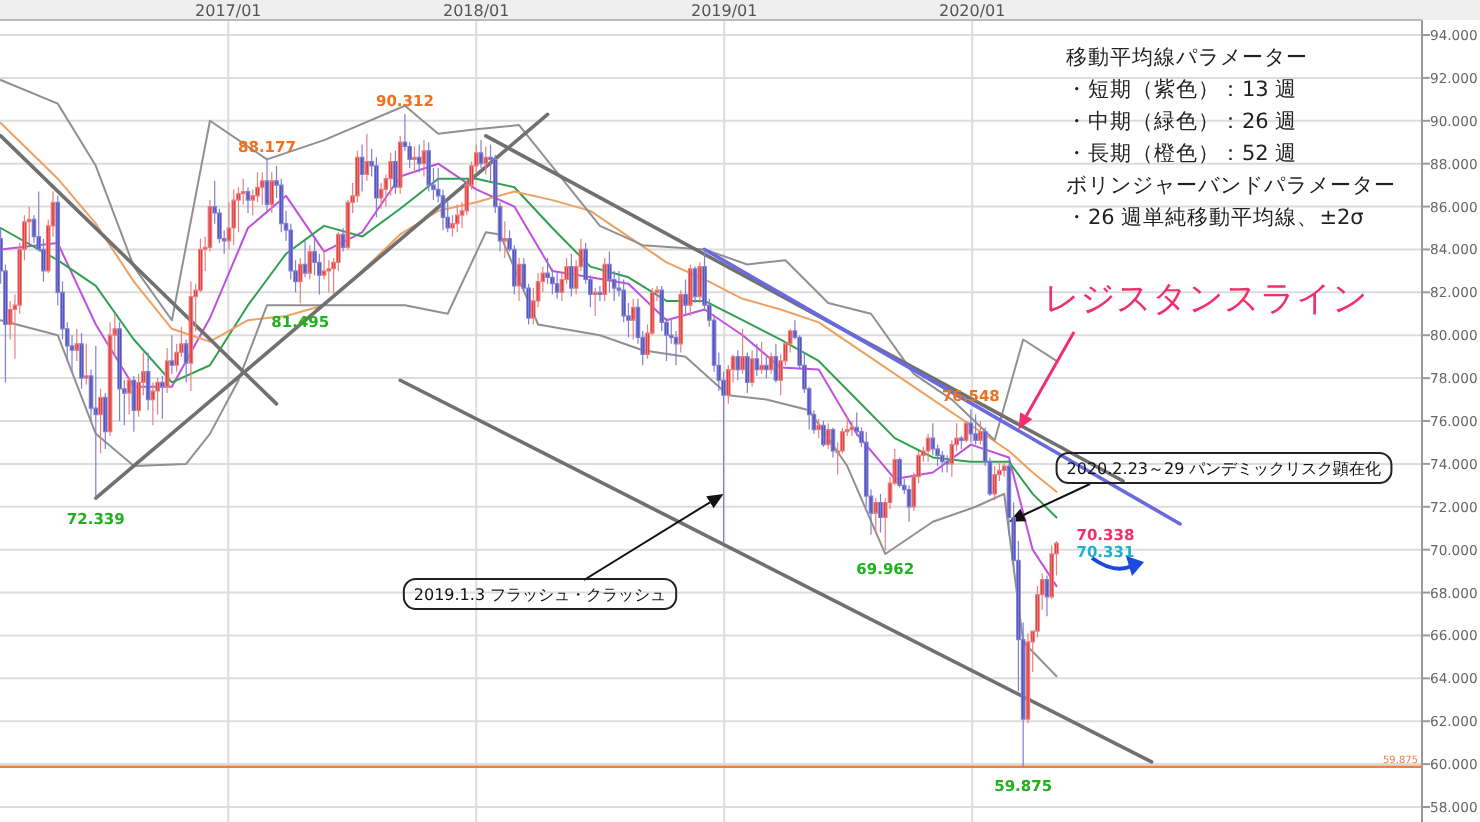  What do you see at coordinates (1215, 218) in the screenshot?
I see `annotation: ・26 週単純移動平均線、±2σ` at bounding box center [1215, 218].